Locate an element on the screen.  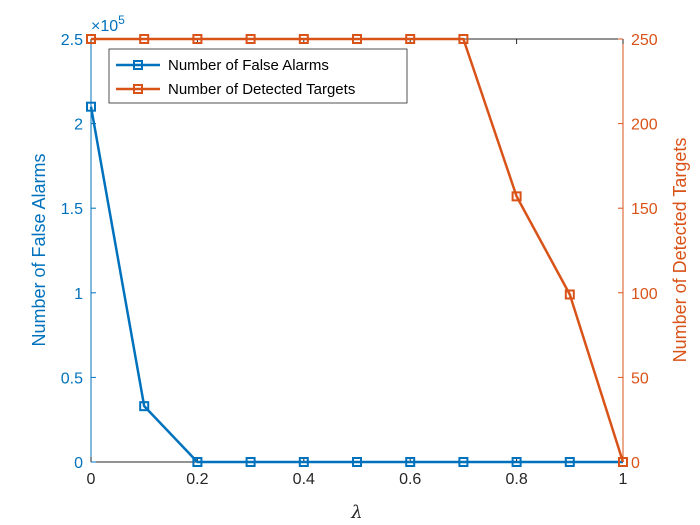
y-right-tick-label: 100 is located at coordinates (644, 294).